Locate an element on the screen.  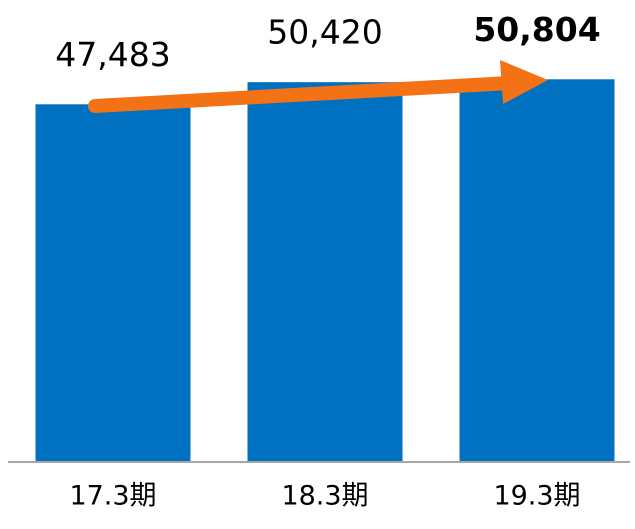
trend-arrow is located at coordinates (318, 86).